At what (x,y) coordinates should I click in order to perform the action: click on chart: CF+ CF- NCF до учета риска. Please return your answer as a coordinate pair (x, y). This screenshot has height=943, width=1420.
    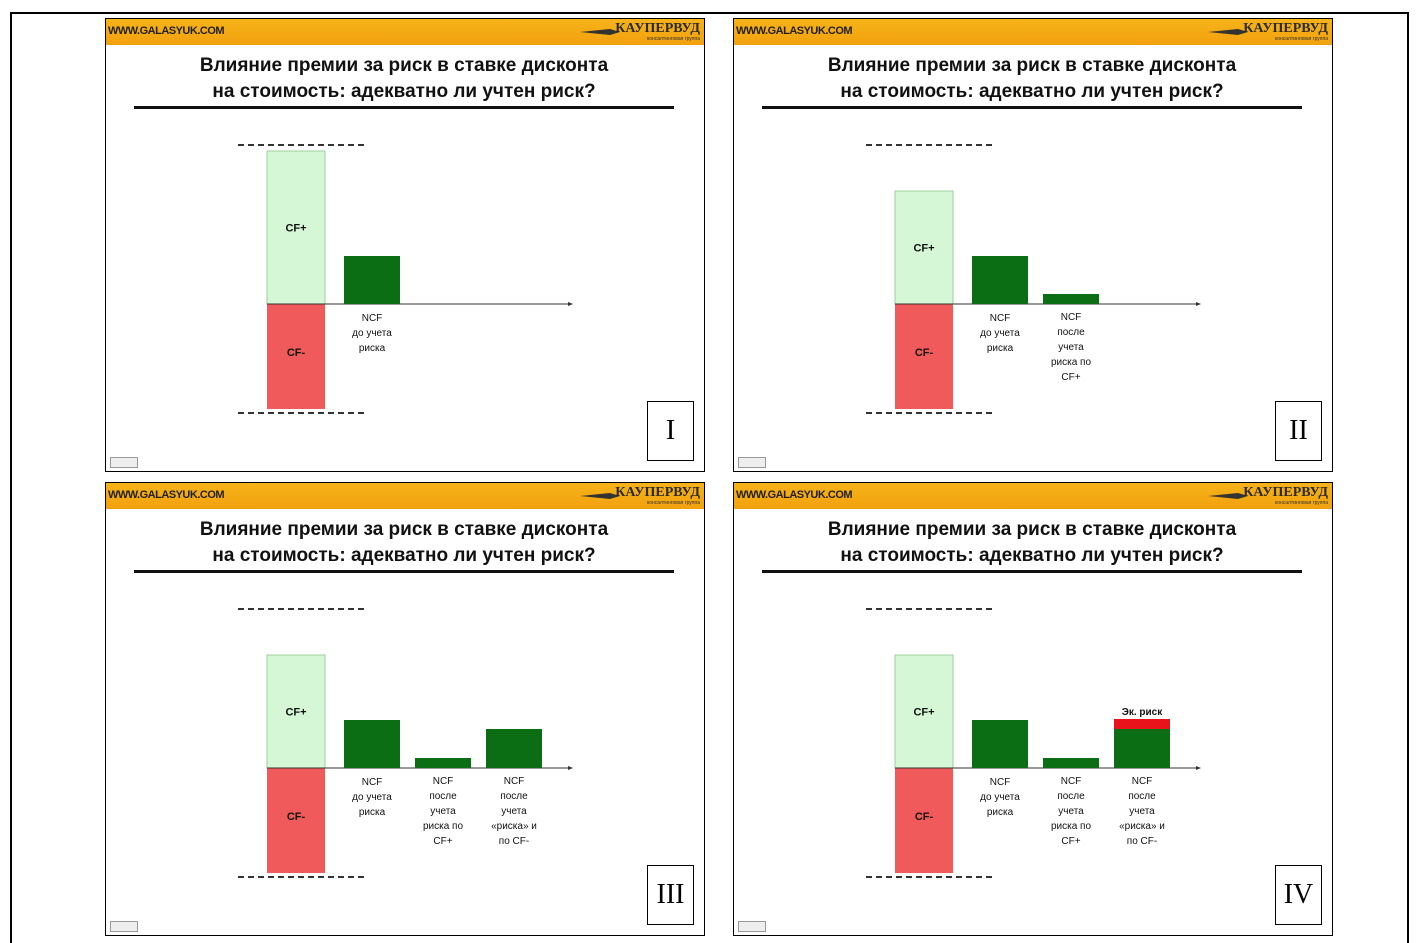
    Looking at the image, I should click on (405, 279).